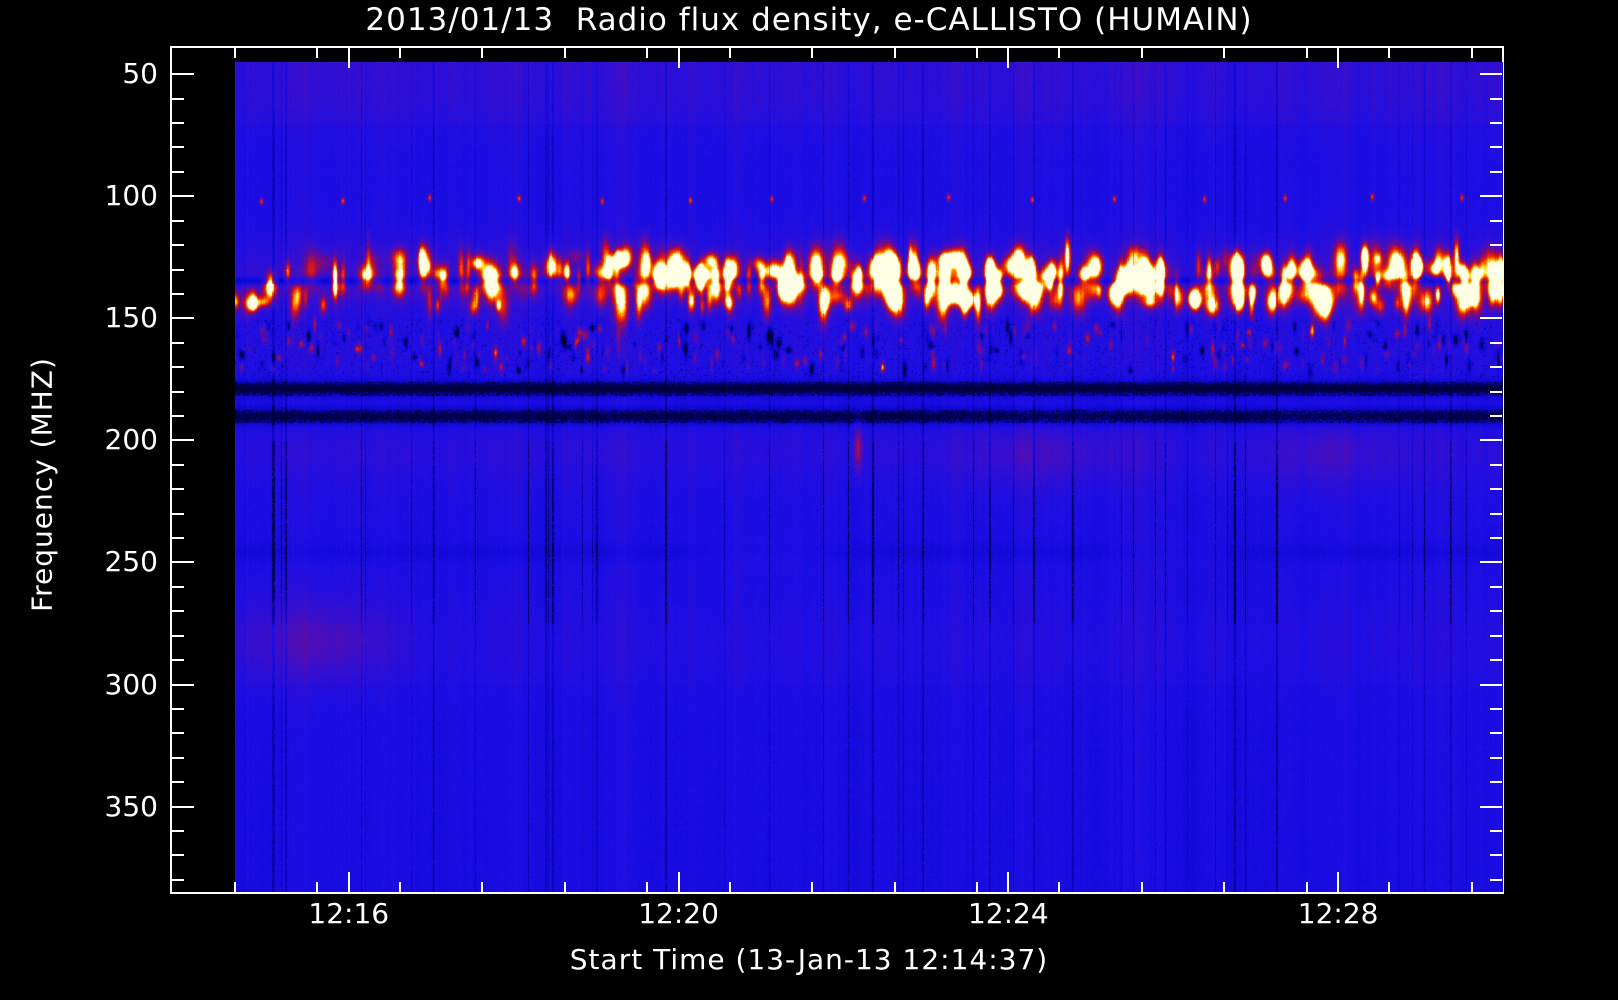 Image resolution: width=1618 pixels, height=1000 pixels. Describe the element at coordinates (131, 196) in the screenshot. I see `y-tick-label-100: 100` at that location.